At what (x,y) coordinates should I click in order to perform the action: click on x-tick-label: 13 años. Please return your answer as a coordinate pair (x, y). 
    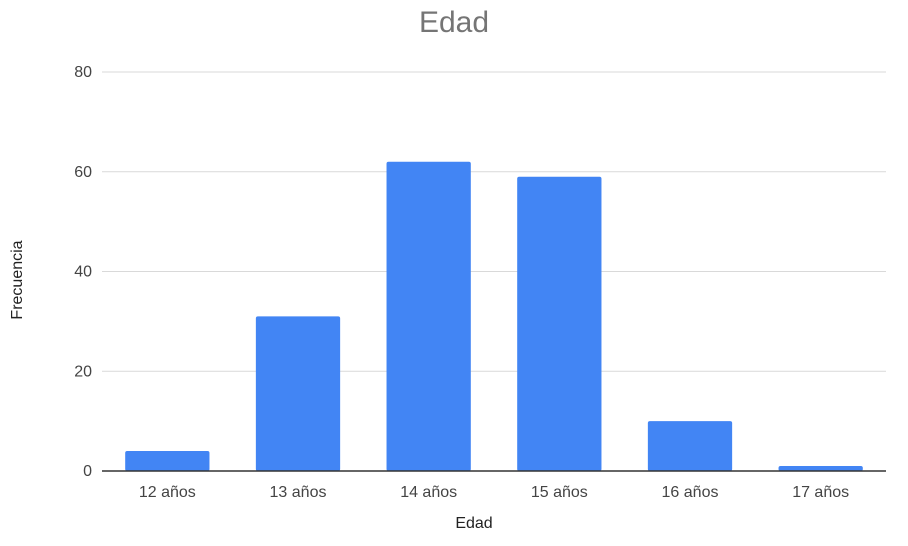
    Looking at the image, I should click on (298, 492).